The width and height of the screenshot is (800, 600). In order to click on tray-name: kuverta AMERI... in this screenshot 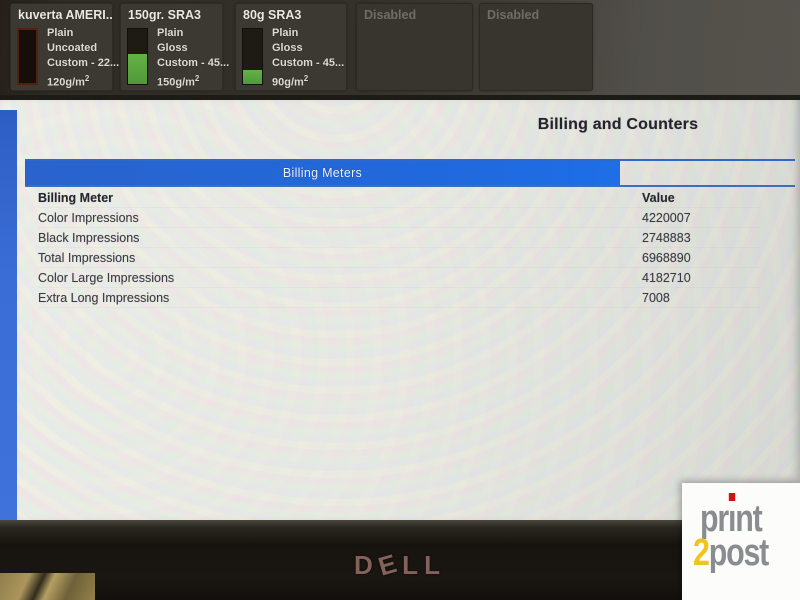, I will do `click(65, 15)`.